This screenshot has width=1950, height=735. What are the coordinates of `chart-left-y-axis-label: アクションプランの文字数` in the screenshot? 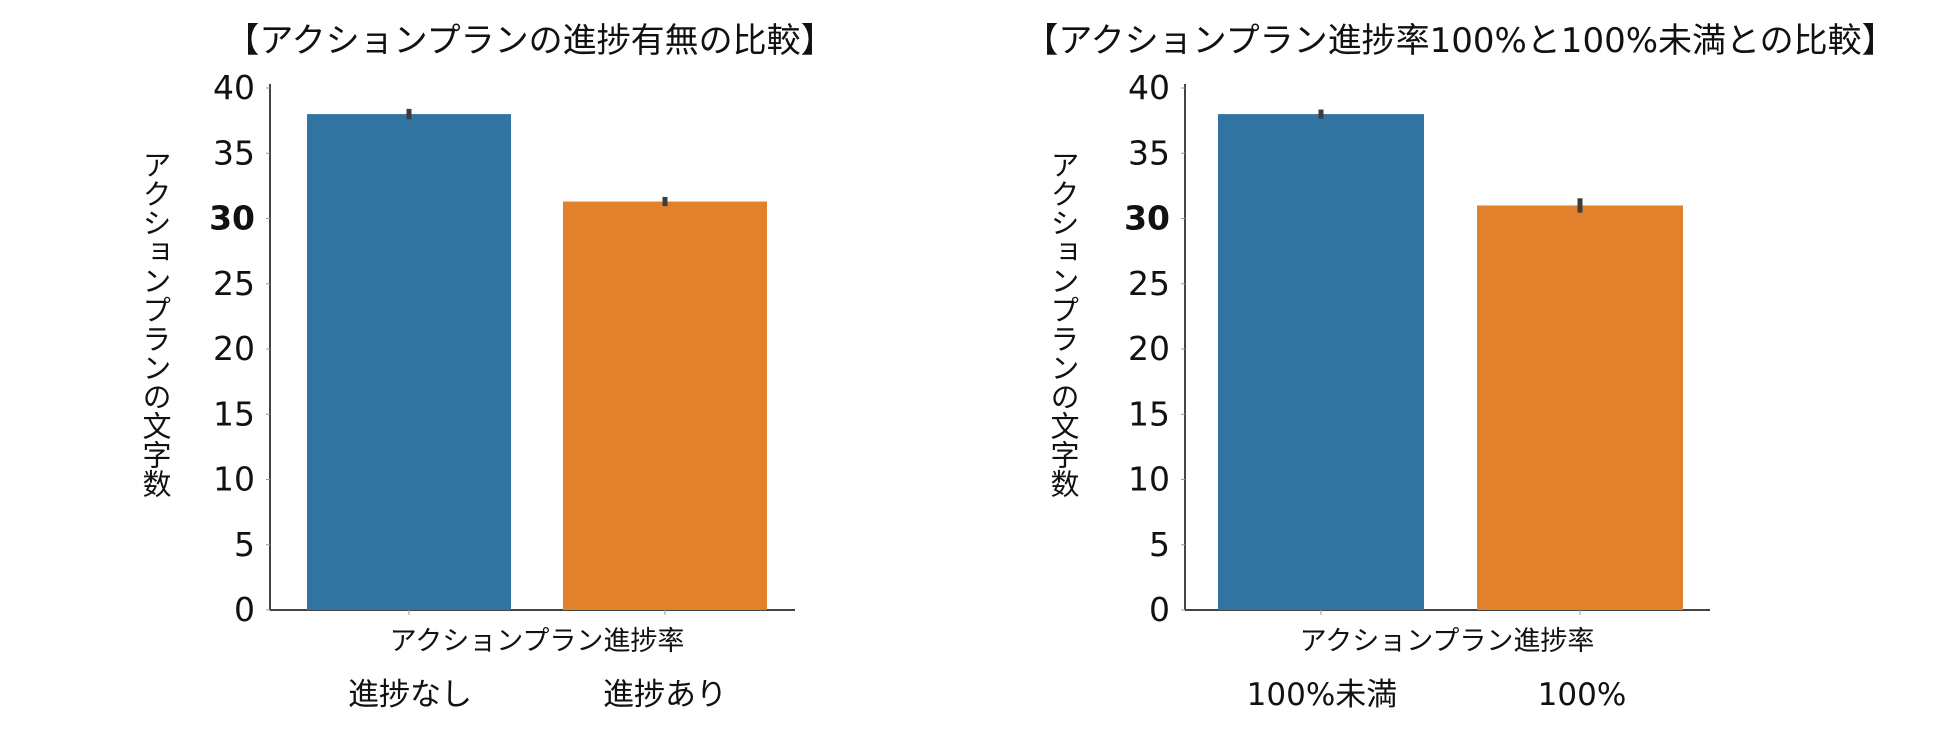 It's located at (155, 324).